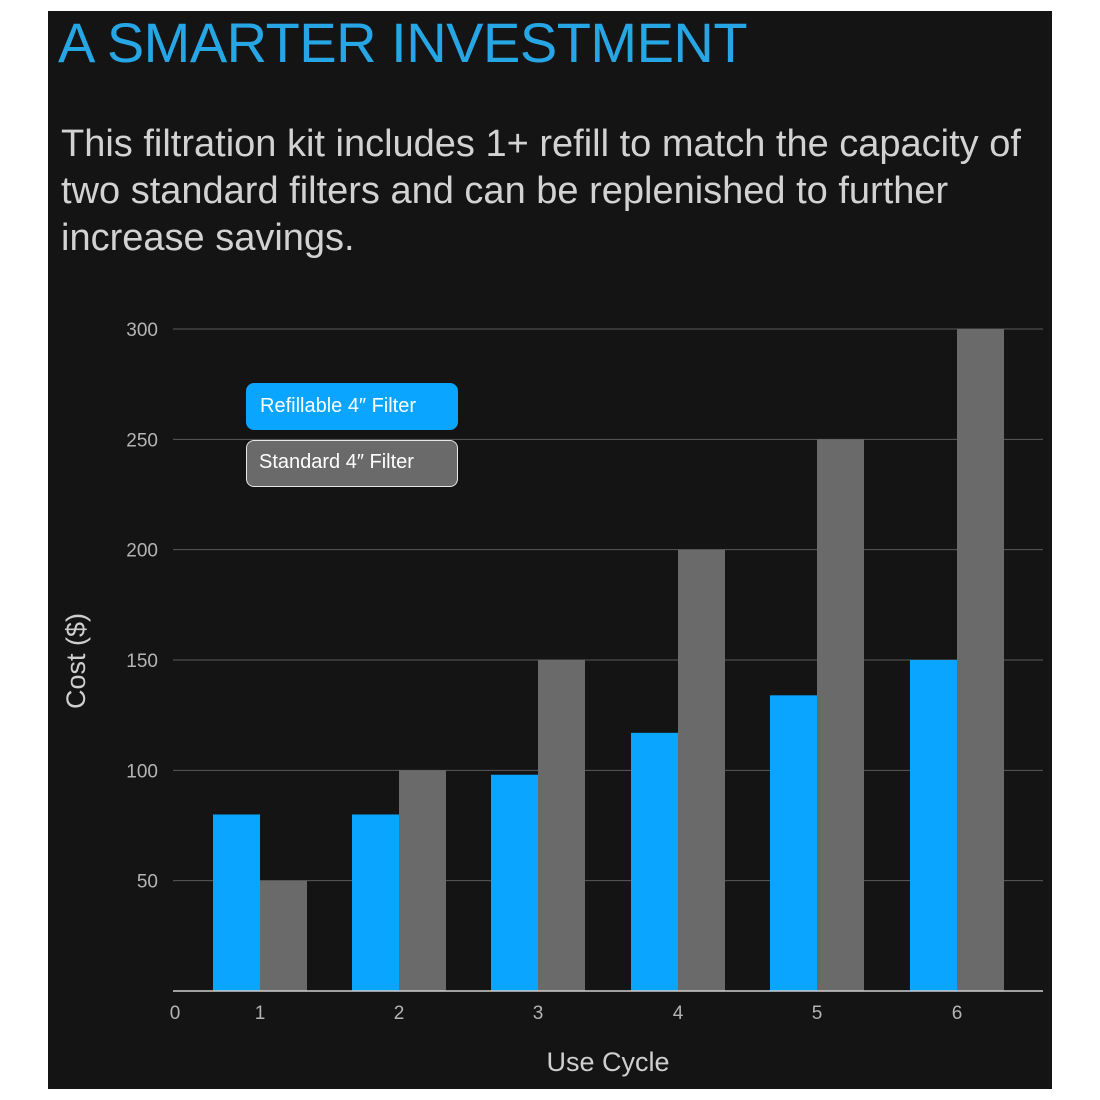 The image size is (1100, 1100). Describe the element at coordinates (538, 1013) in the screenshot. I see `x-tick-label-3: 3` at that location.